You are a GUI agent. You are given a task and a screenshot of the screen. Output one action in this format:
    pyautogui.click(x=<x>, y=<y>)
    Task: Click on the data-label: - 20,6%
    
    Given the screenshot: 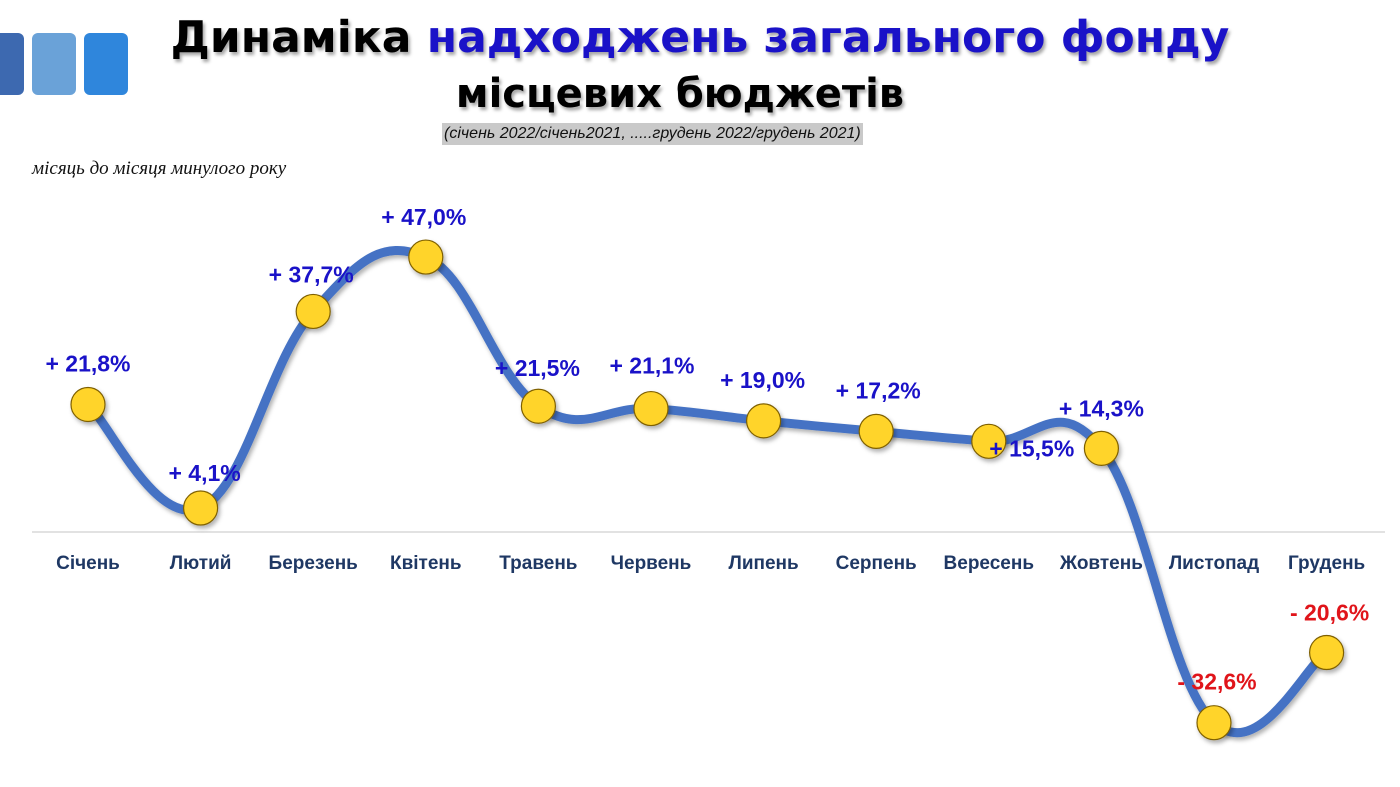 What is the action you would take?
    pyautogui.click(x=1329, y=613)
    